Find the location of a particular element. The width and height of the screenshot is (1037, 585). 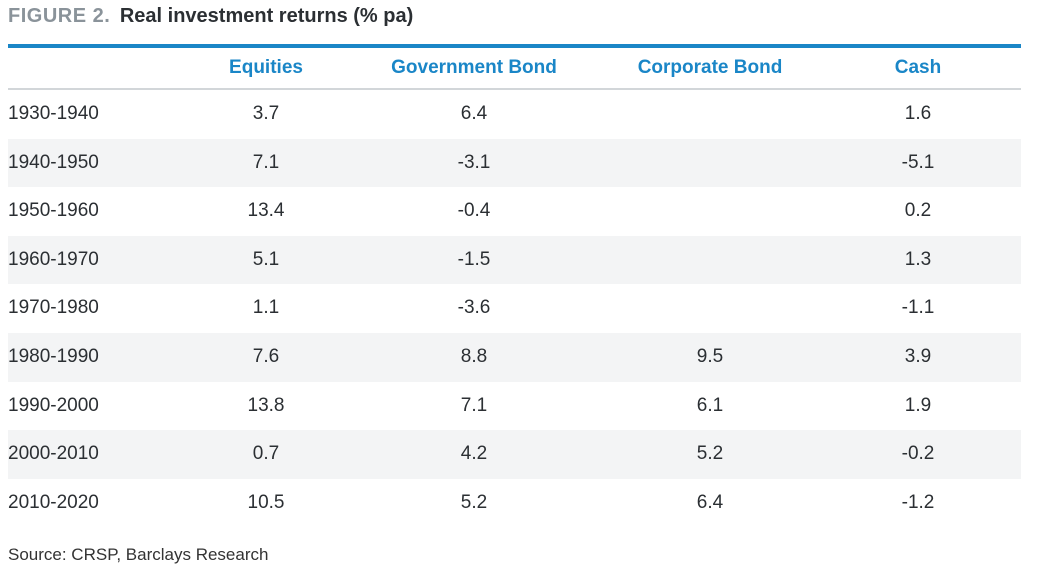

government-bond-cell: 7.1 is located at coordinates (474, 405).